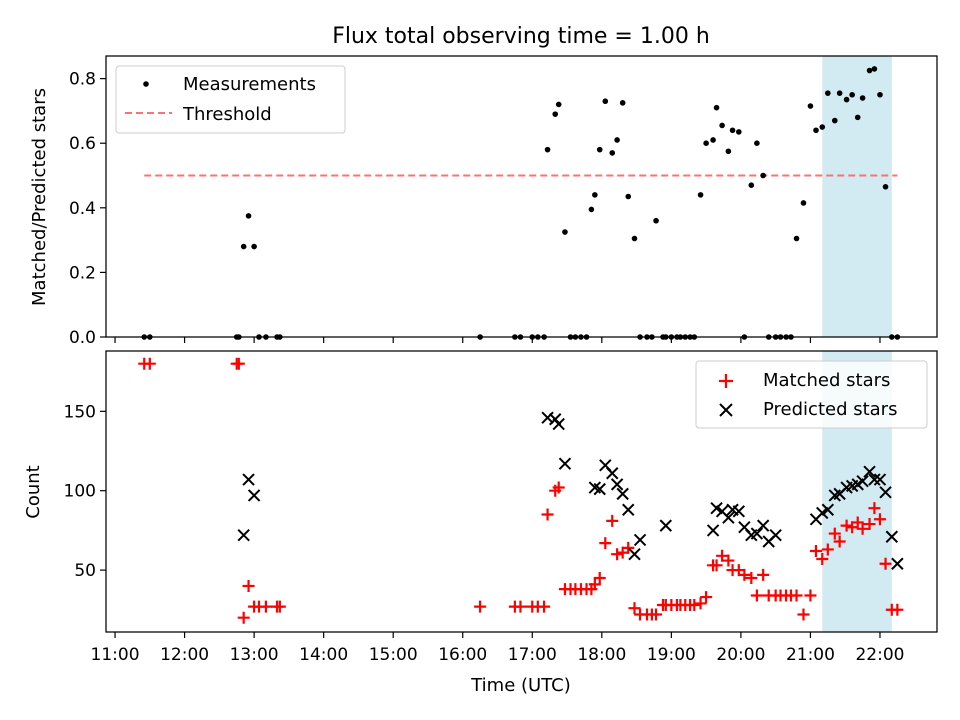 The width and height of the screenshot is (960, 720). Describe the element at coordinates (82, 273) in the screenshot. I see `top-y-tick-label: 0.2` at that location.